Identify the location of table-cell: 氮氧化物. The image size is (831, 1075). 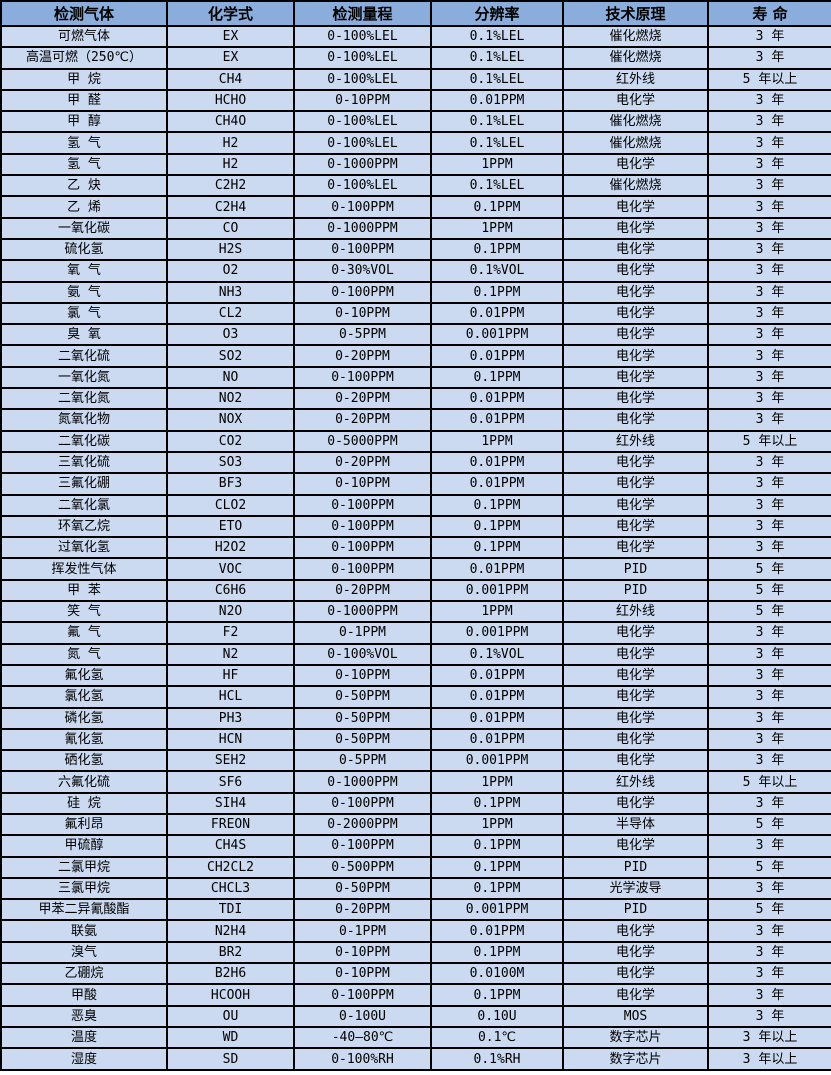
(84, 420).